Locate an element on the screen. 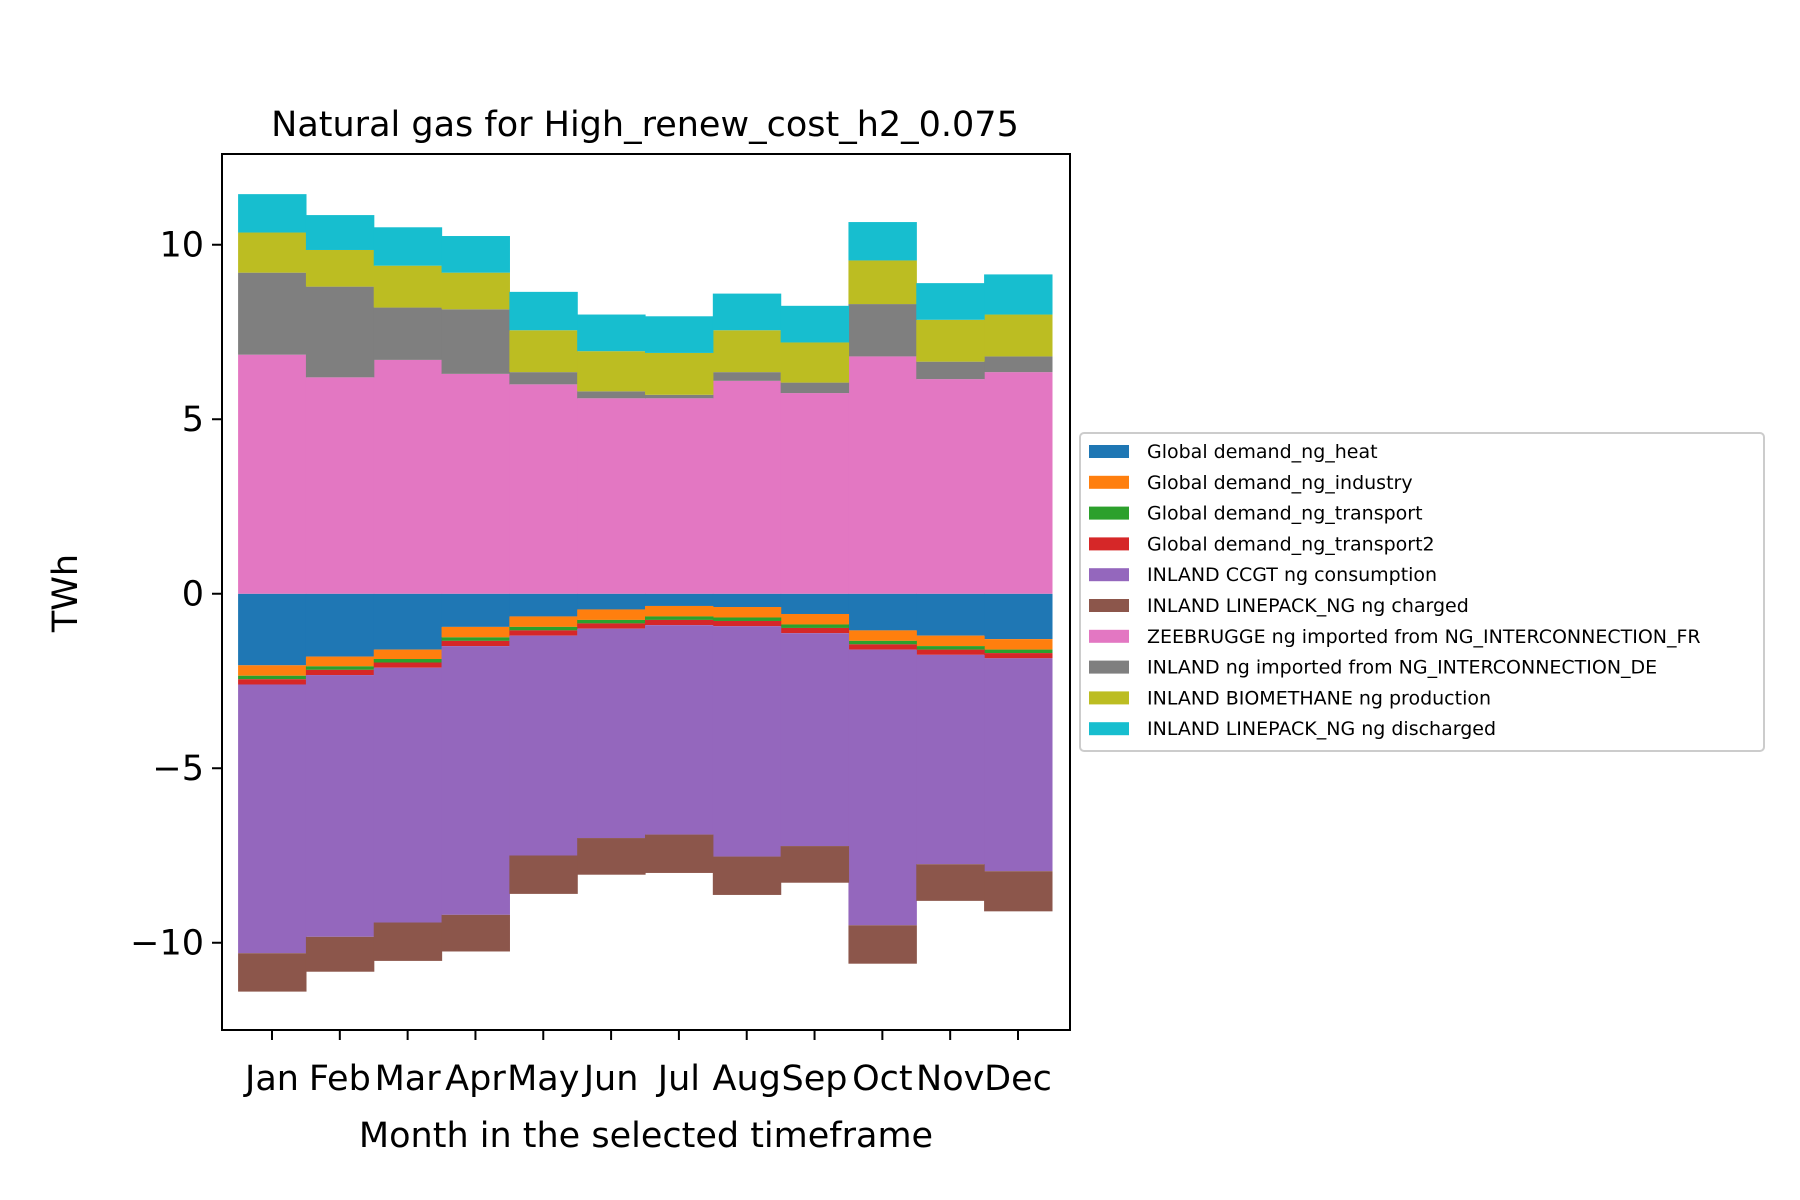 The height and width of the screenshot is (1200, 1800). x-tick-label: Jul is located at coordinates (678, 1079).